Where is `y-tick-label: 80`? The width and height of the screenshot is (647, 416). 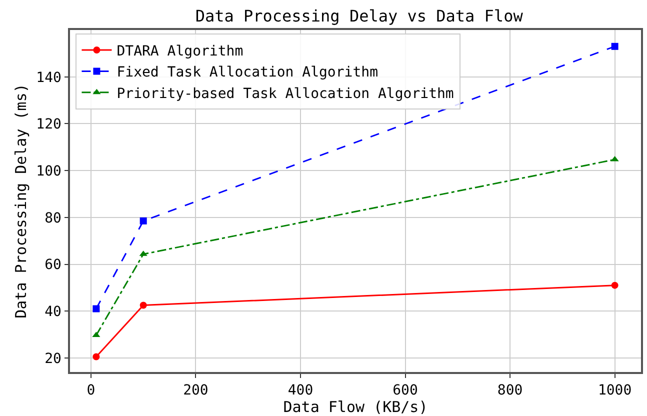
y-tick-label: 80 is located at coordinates (53, 218).